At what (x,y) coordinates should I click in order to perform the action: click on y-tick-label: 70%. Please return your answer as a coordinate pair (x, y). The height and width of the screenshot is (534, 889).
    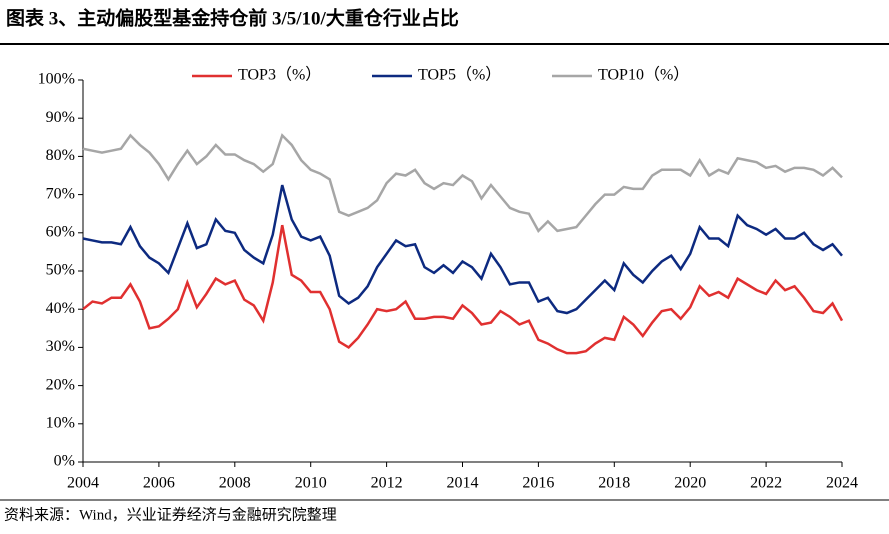
    Looking at the image, I should click on (60, 193).